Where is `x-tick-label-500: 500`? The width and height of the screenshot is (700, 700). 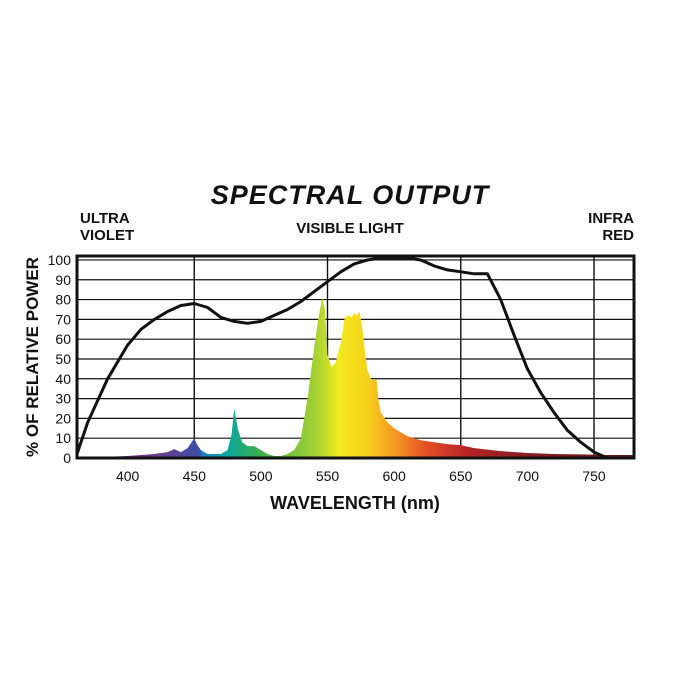 x-tick-label-500: 500 is located at coordinates (261, 476).